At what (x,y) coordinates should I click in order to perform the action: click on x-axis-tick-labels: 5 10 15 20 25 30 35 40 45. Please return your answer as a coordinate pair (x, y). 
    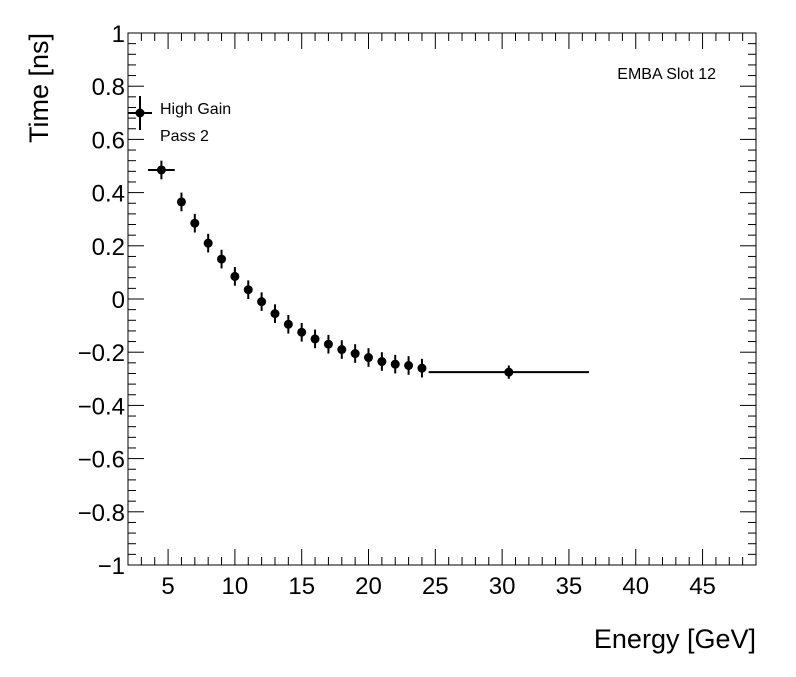
    Looking at the image, I should click on (438, 586).